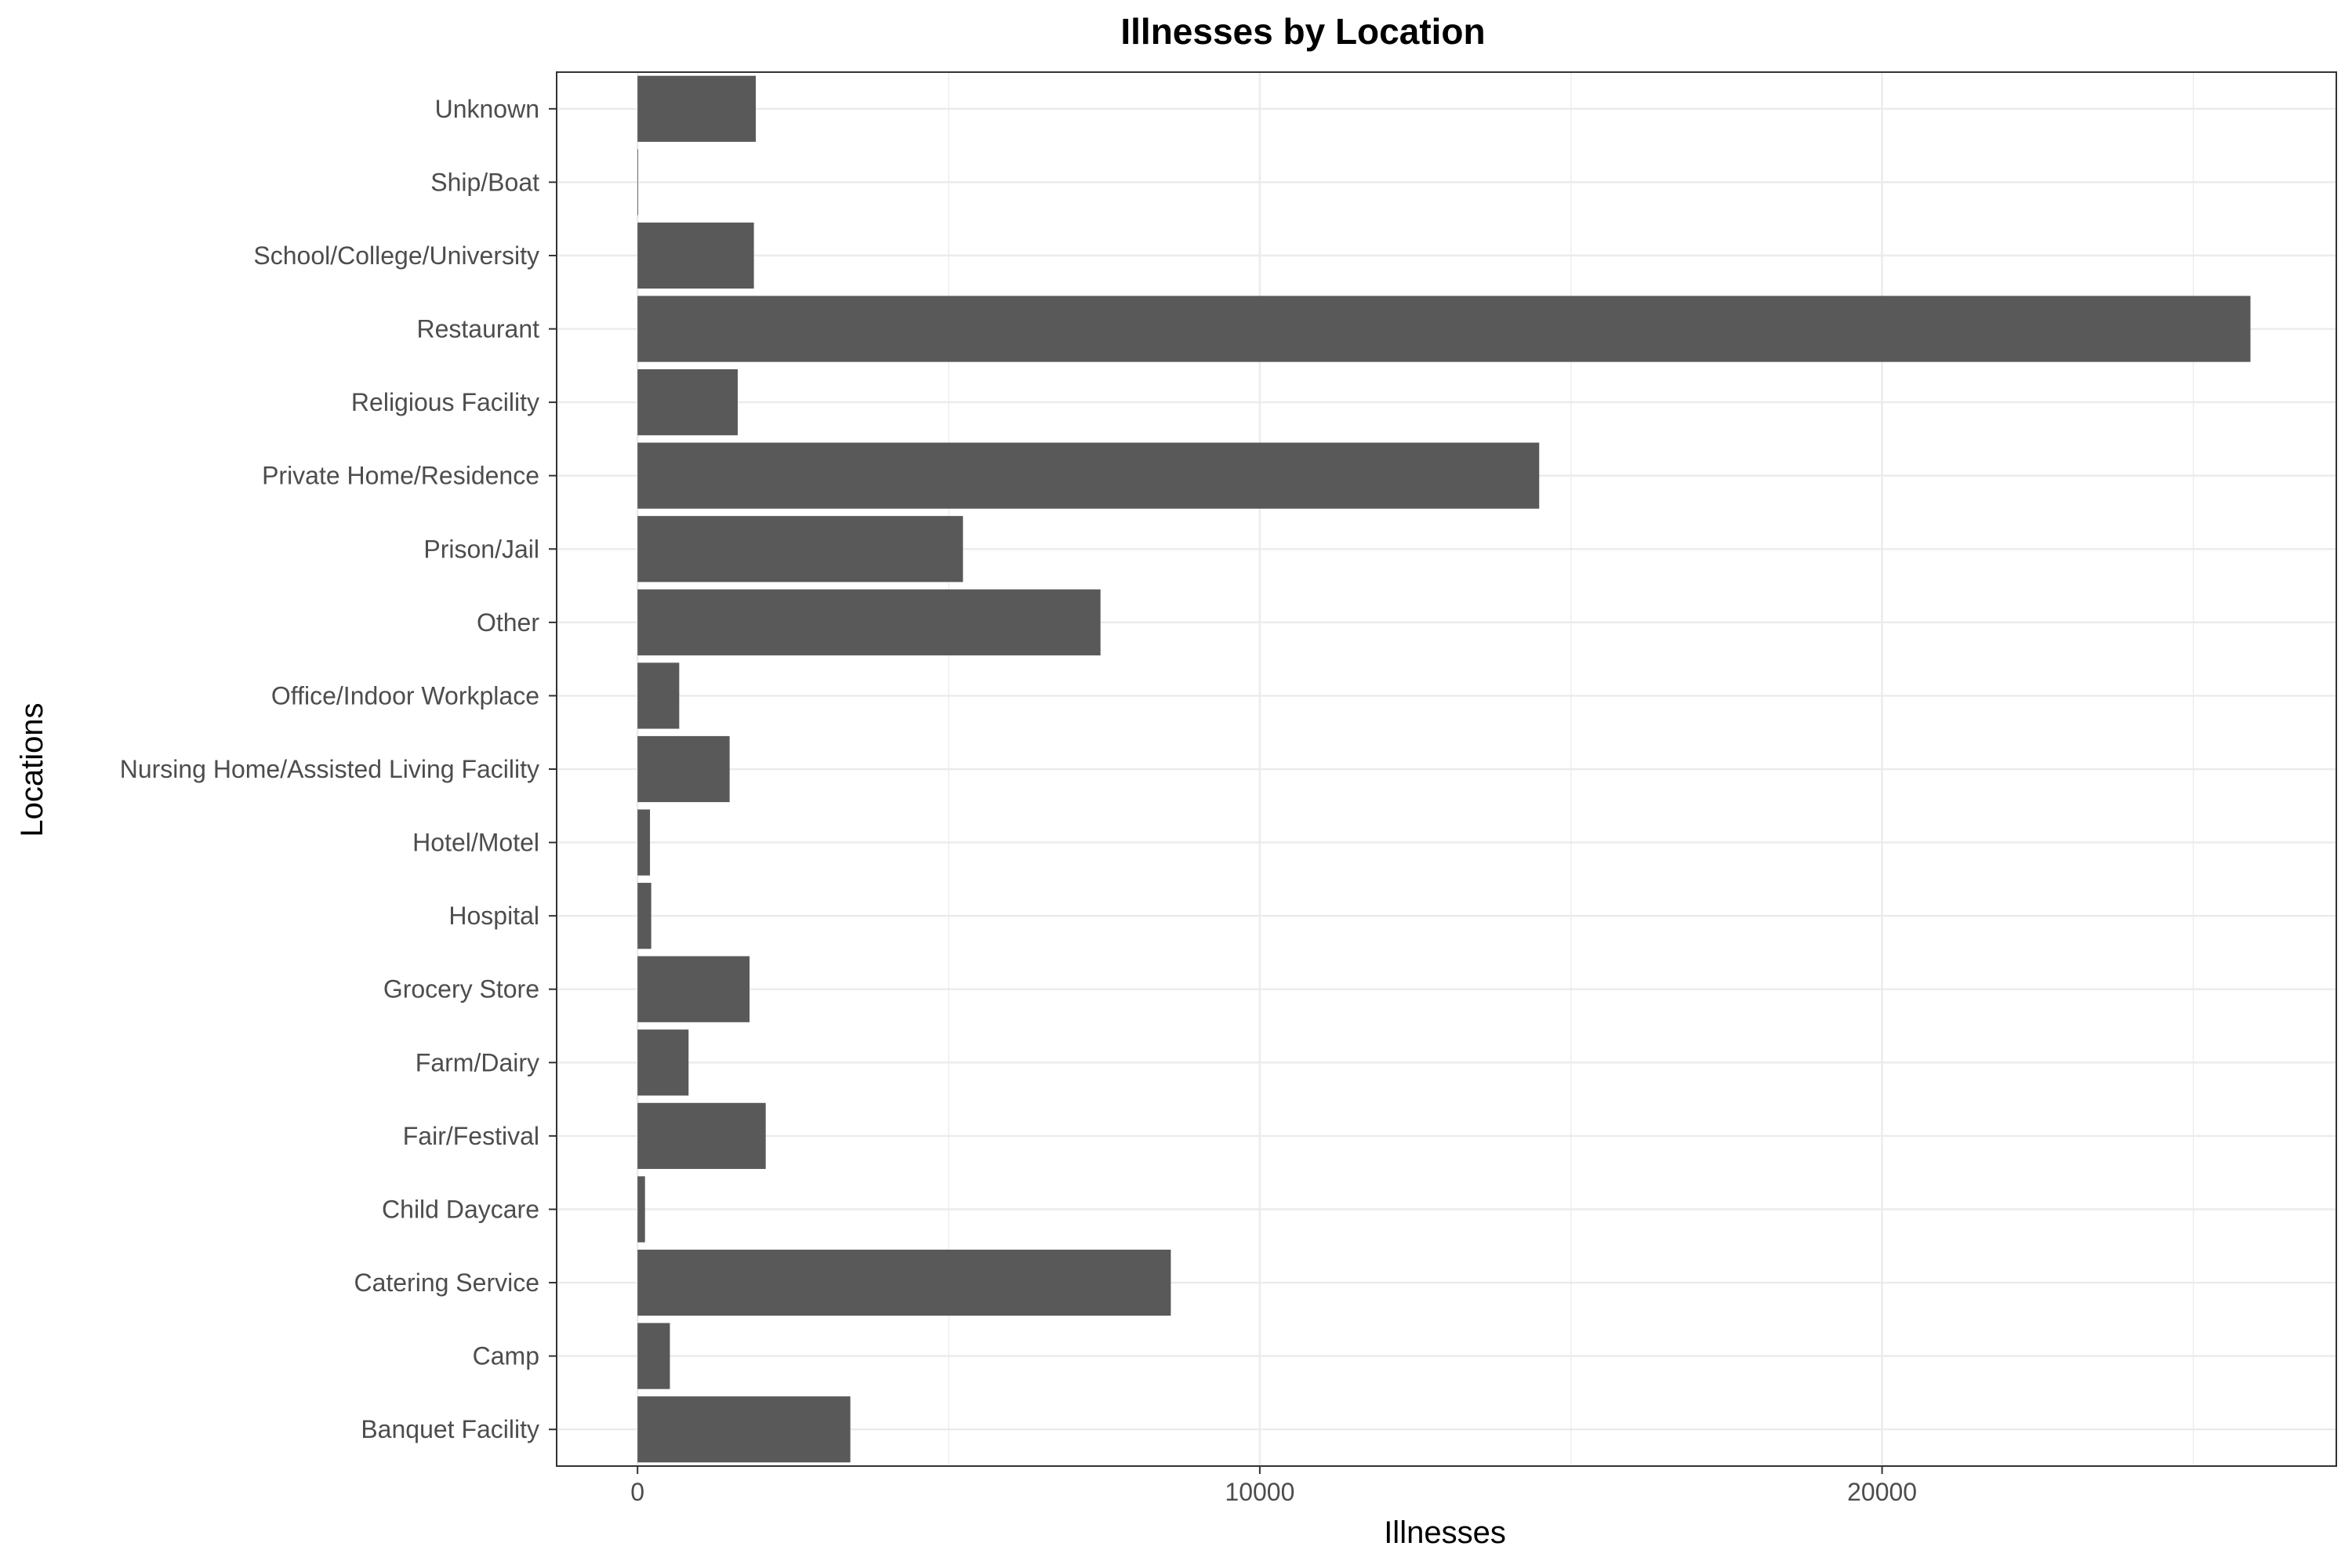 The image size is (2352, 1568). Describe the element at coordinates (1445, 1532) in the screenshot. I see `x-axis-title: Illnesses` at that location.